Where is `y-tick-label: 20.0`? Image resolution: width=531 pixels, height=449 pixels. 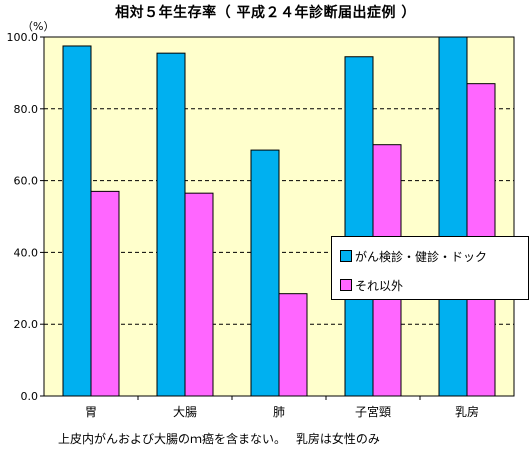
y-tick-label: 20.0 is located at coordinates (26, 324).